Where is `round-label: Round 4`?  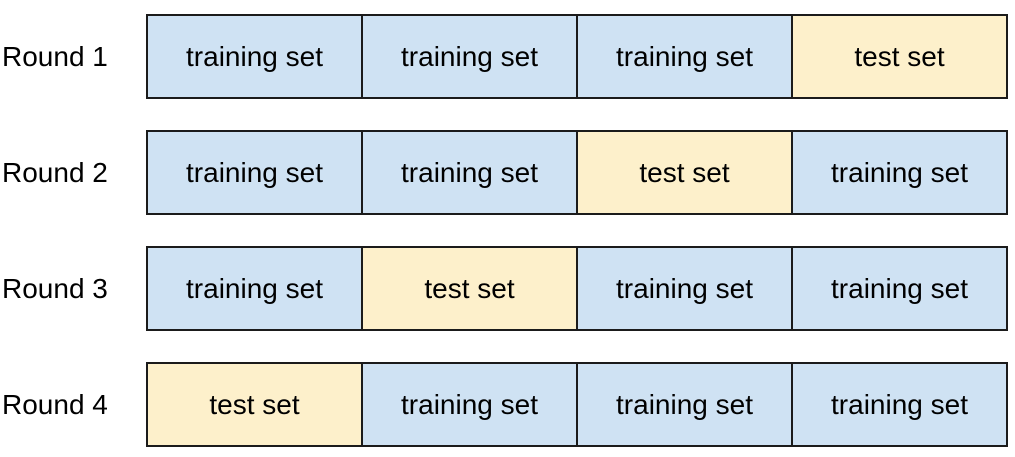
round-label: Round 4 is located at coordinates (55, 404).